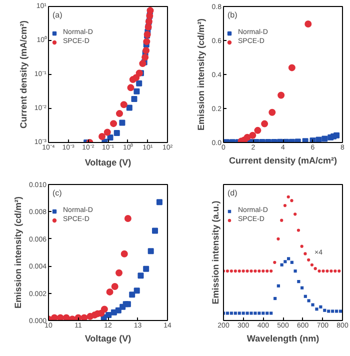  What do you see at coordinates (283, 161) in the screenshot?
I see `x-axis-title: Current density (mA/cm²)` at bounding box center [283, 161].